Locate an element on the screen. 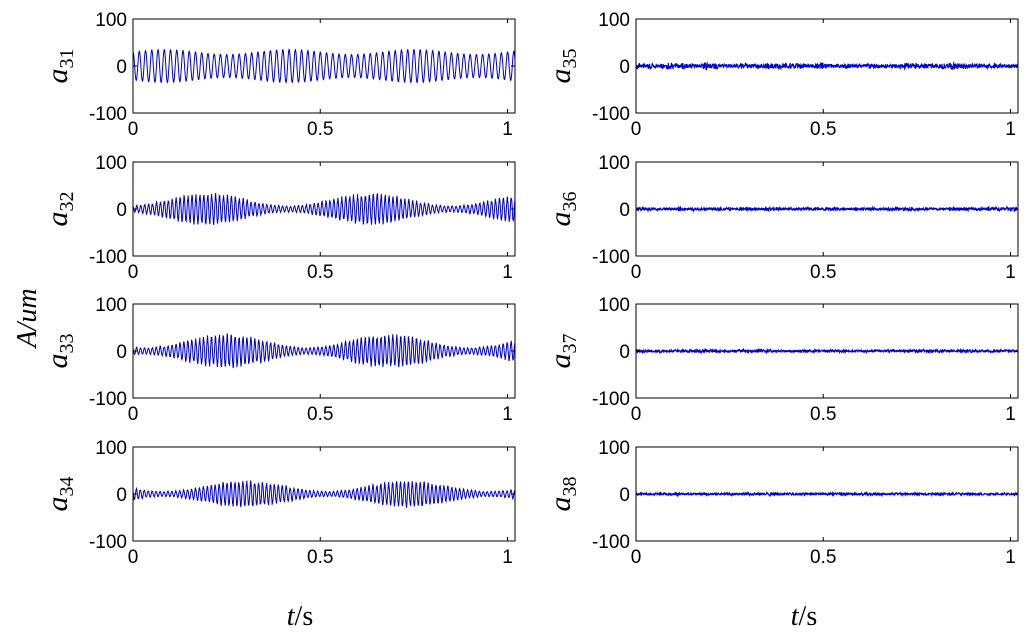  subplot-label: a35 is located at coordinates (562, 66).